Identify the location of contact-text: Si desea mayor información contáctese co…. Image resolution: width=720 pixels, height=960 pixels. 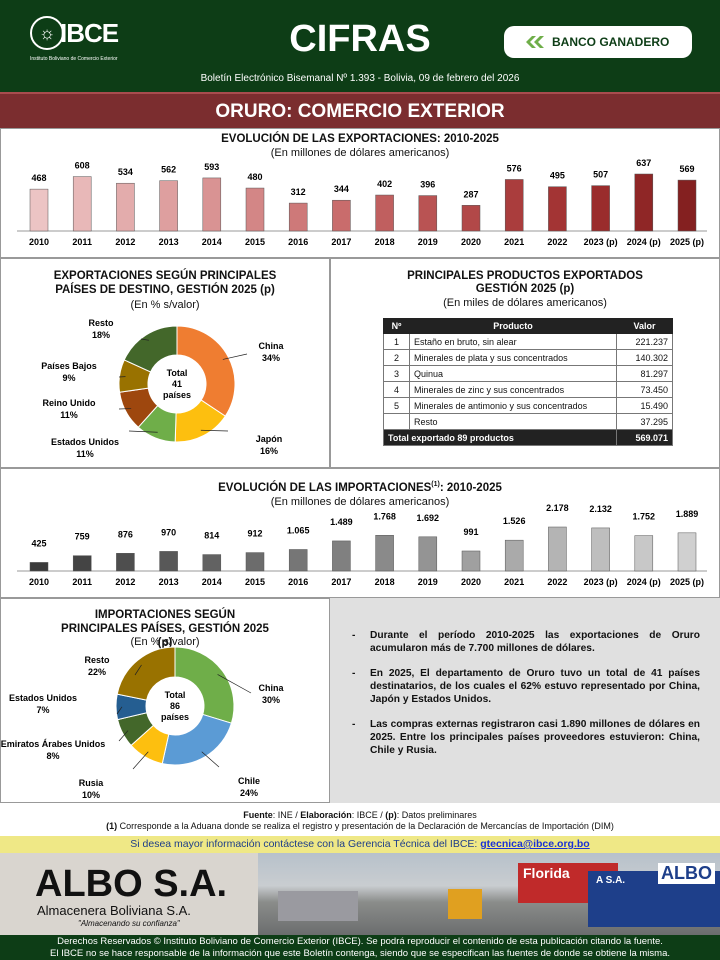
(305, 844).